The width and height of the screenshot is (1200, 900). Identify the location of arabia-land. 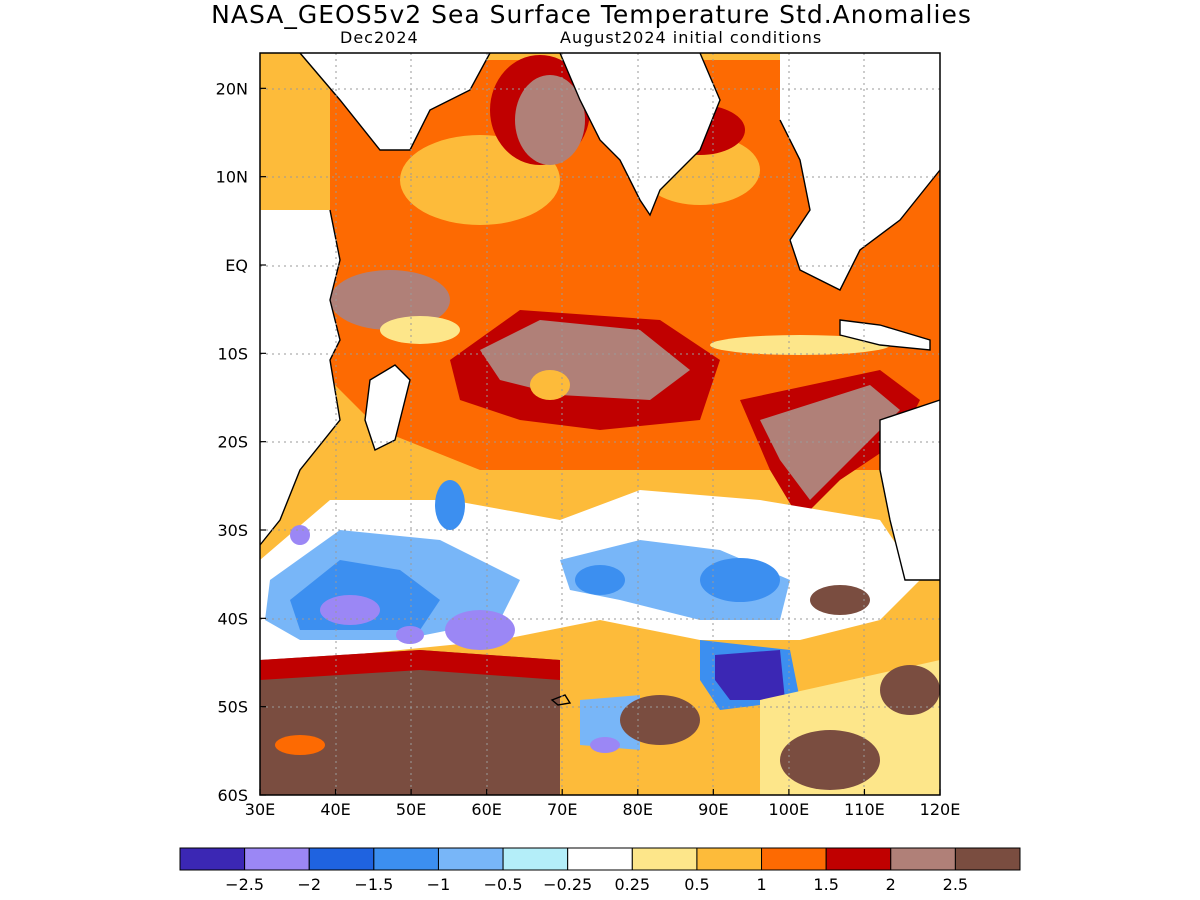
(375, 101).